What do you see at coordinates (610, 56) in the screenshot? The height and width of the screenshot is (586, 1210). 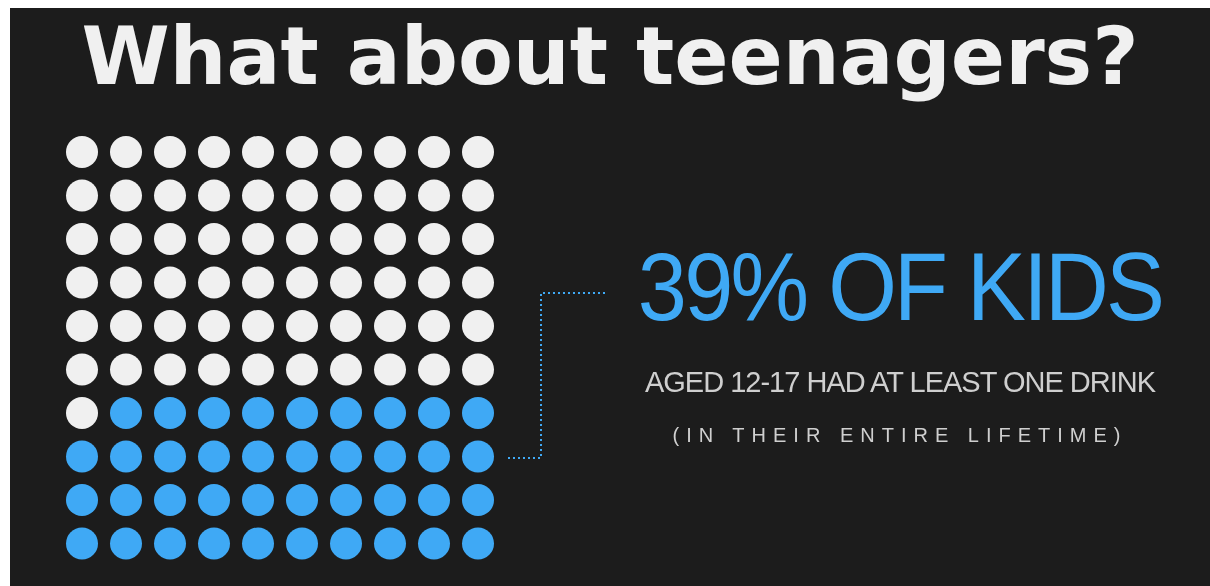 I see `text: What about teenagers?` at bounding box center [610, 56].